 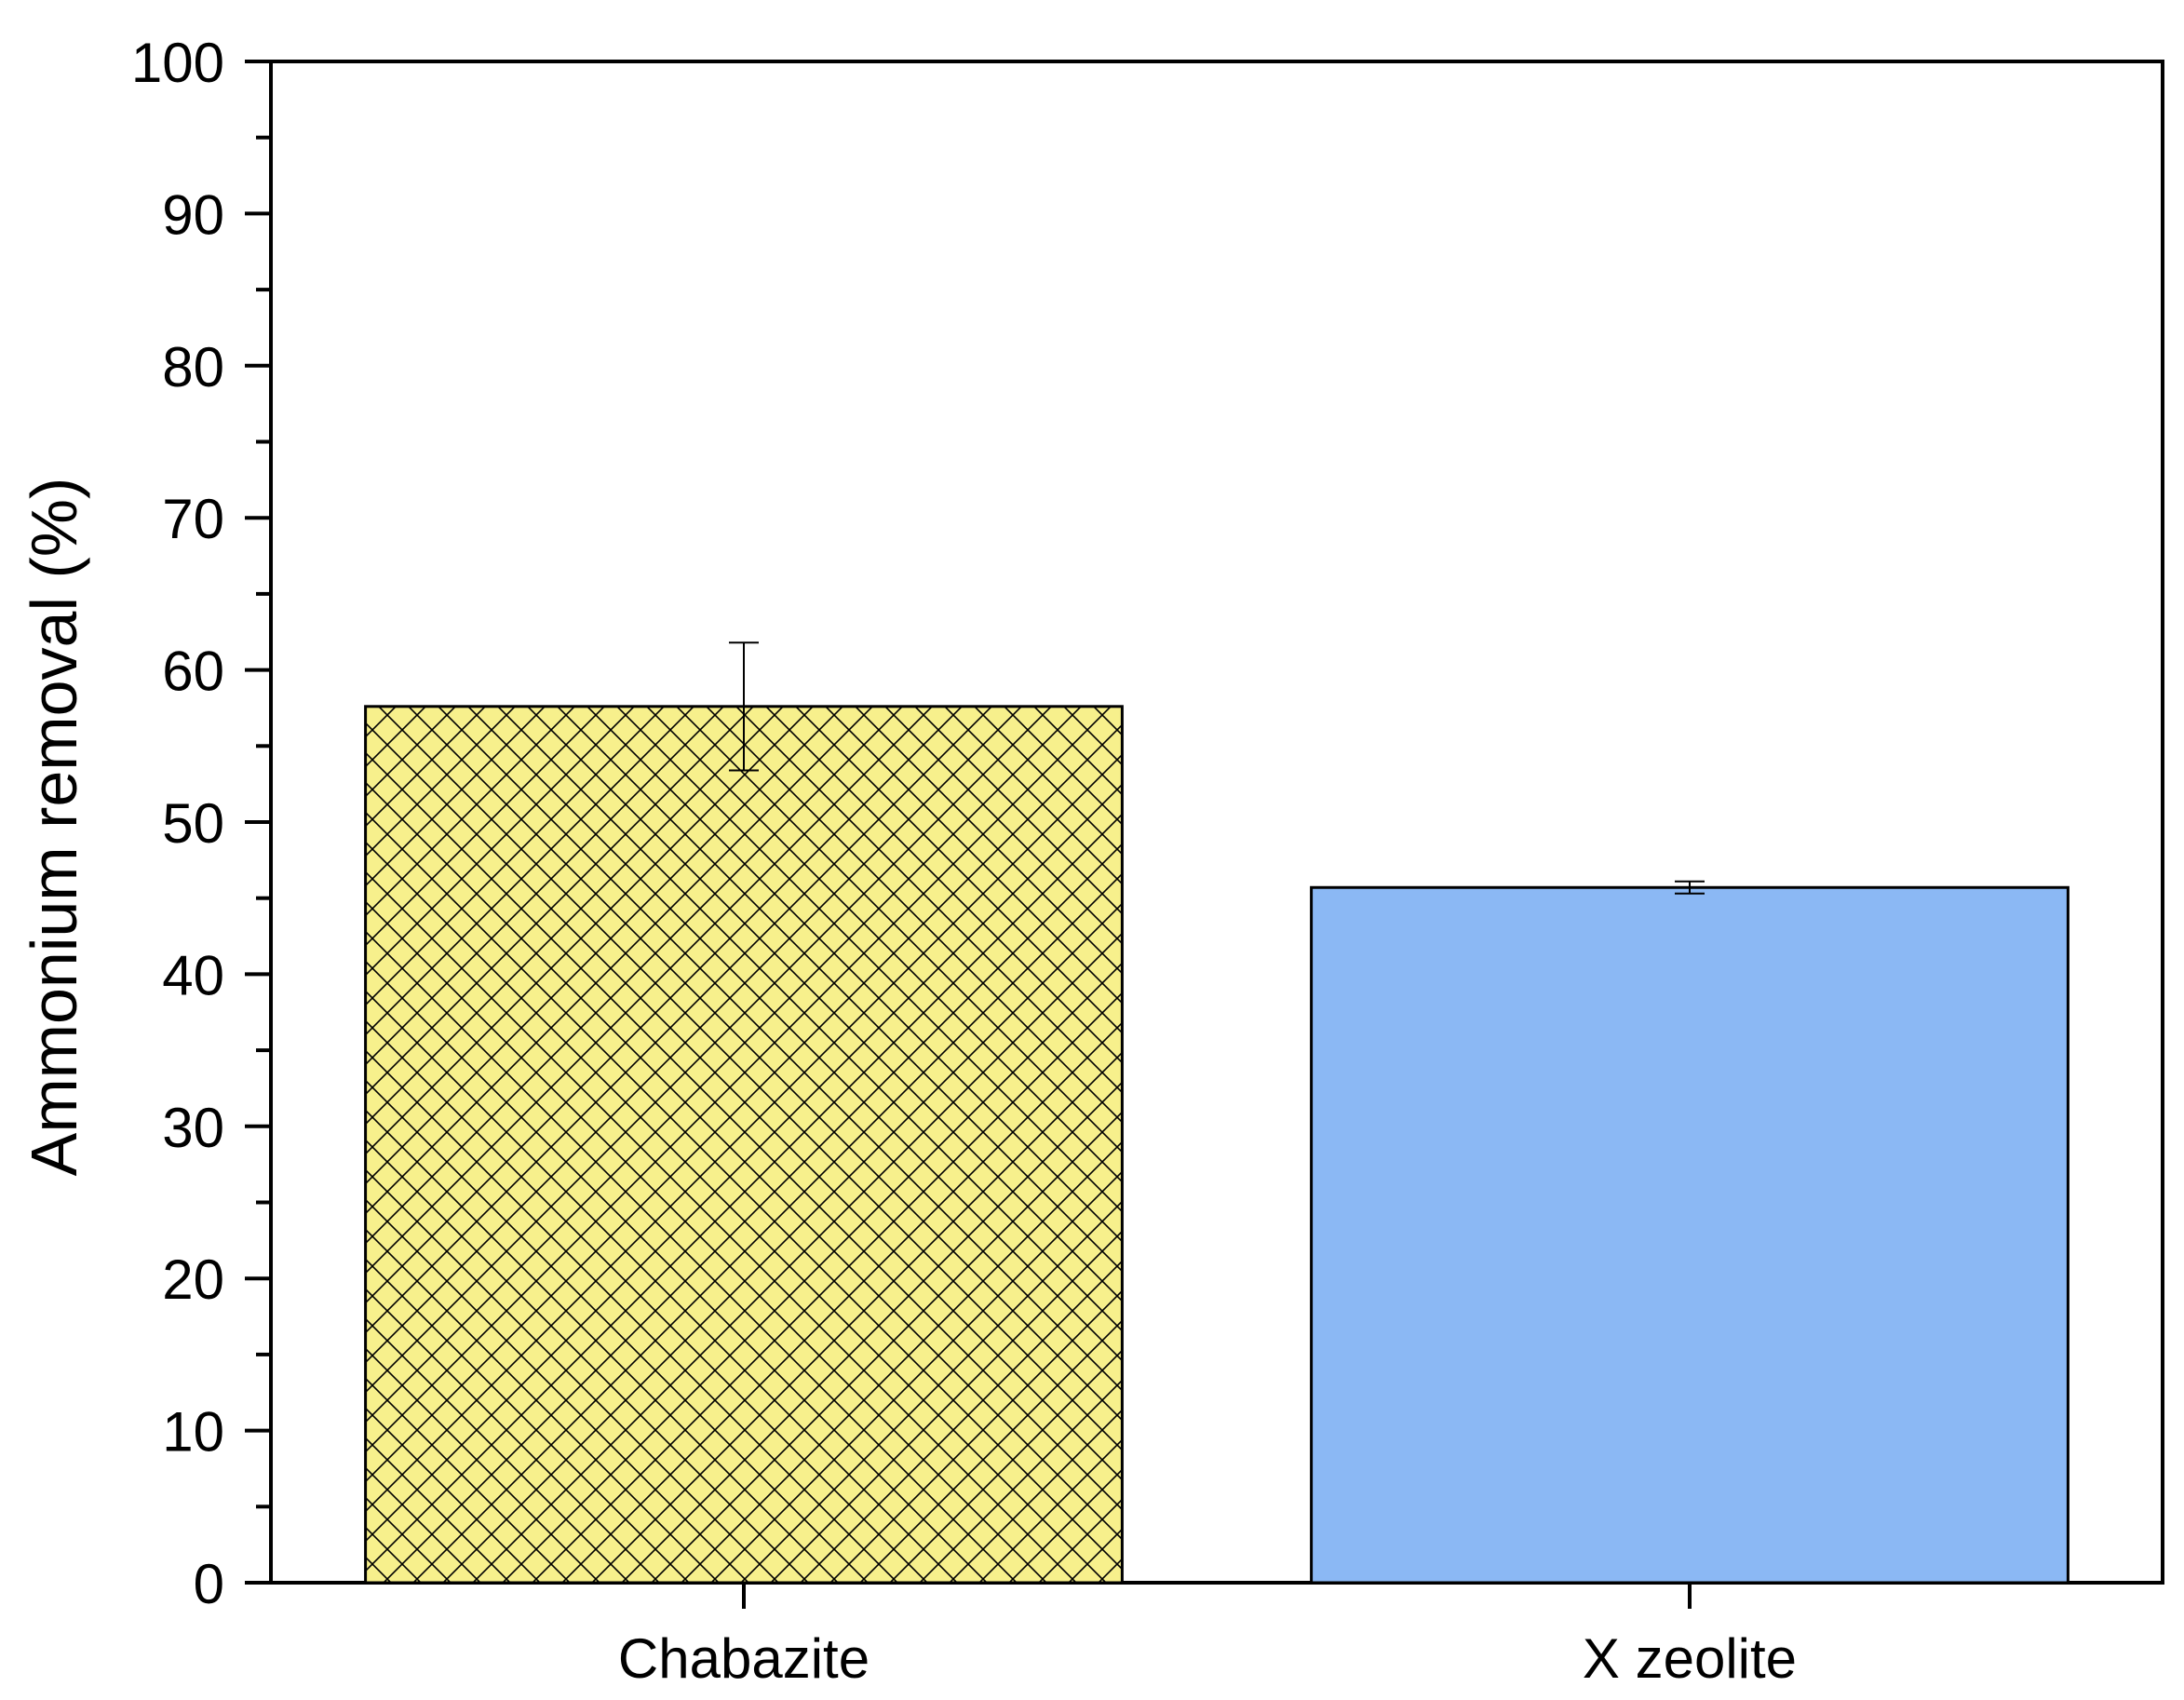 What do you see at coordinates (54, 827) in the screenshot?
I see `y-axis-label: Ammonium removal (%)` at bounding box center [54, 827].